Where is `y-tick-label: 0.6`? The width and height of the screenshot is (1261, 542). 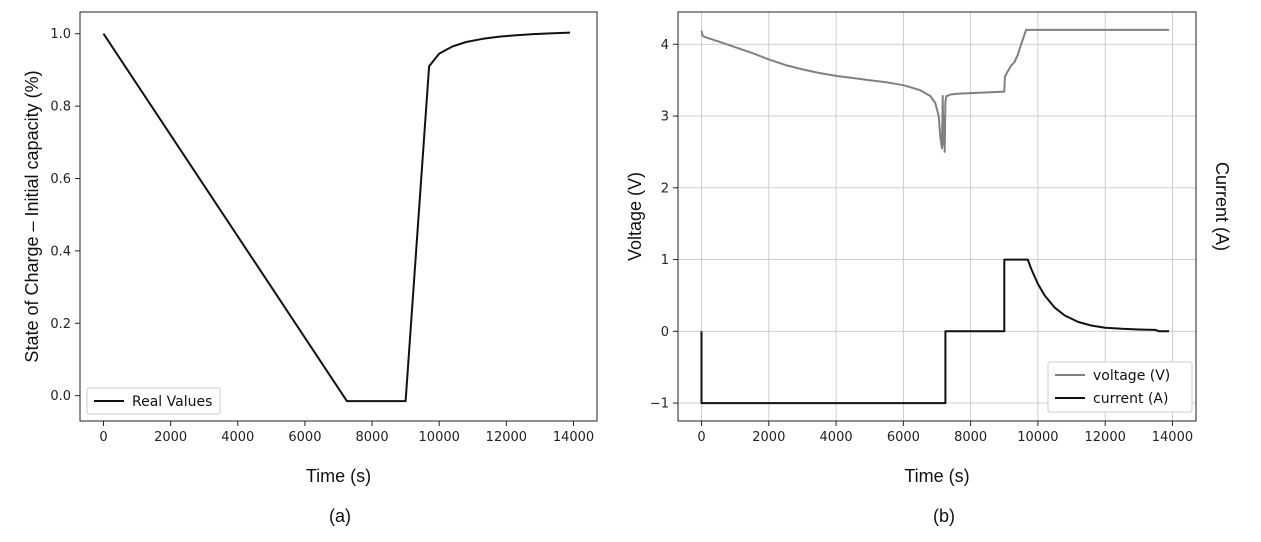
y-tick-label: 0.6 is located at coordinates (60, 179).